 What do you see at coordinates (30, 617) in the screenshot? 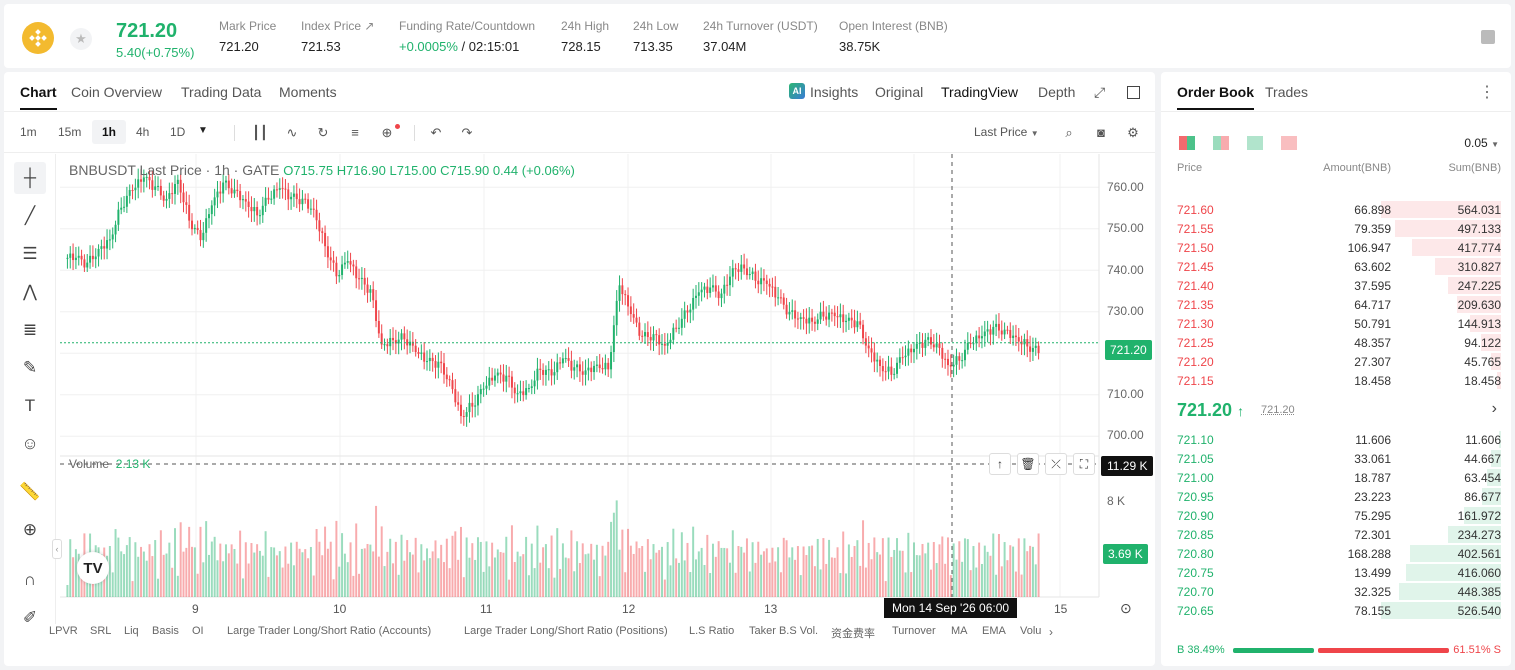
I see `lock-pen-icon: ✐` at bounding box center [30, 617].